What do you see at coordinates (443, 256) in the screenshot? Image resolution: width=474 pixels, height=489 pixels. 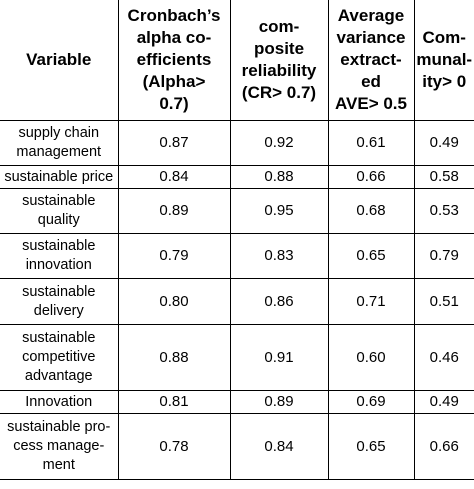 I see `communality-cell: 0.79` at bounding box center [443, 256].